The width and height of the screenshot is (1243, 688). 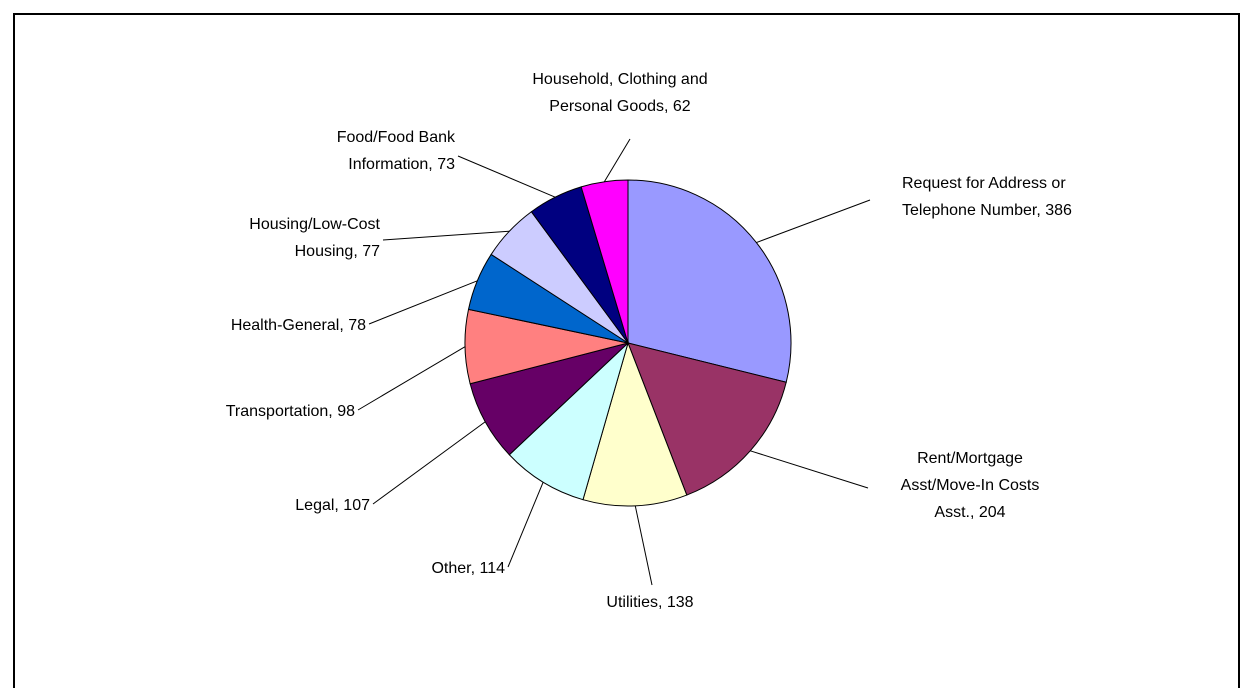 What do you see at coordinates (314, 224) in the screenshot?
I see `slice-label-line: Housing/Low-Cost` at bounding box center [314, 224].